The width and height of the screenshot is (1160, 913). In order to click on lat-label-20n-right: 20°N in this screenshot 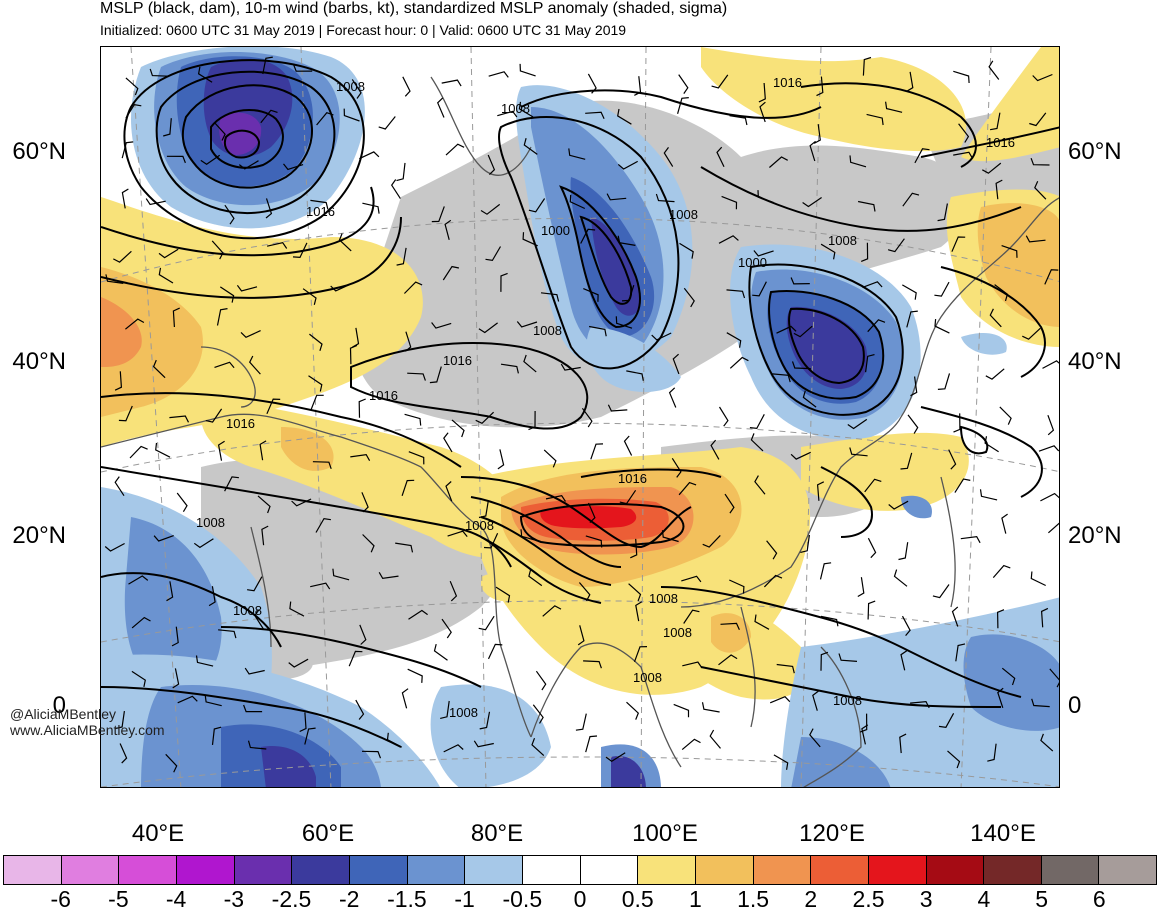, I will do `click(1095, 535)`.